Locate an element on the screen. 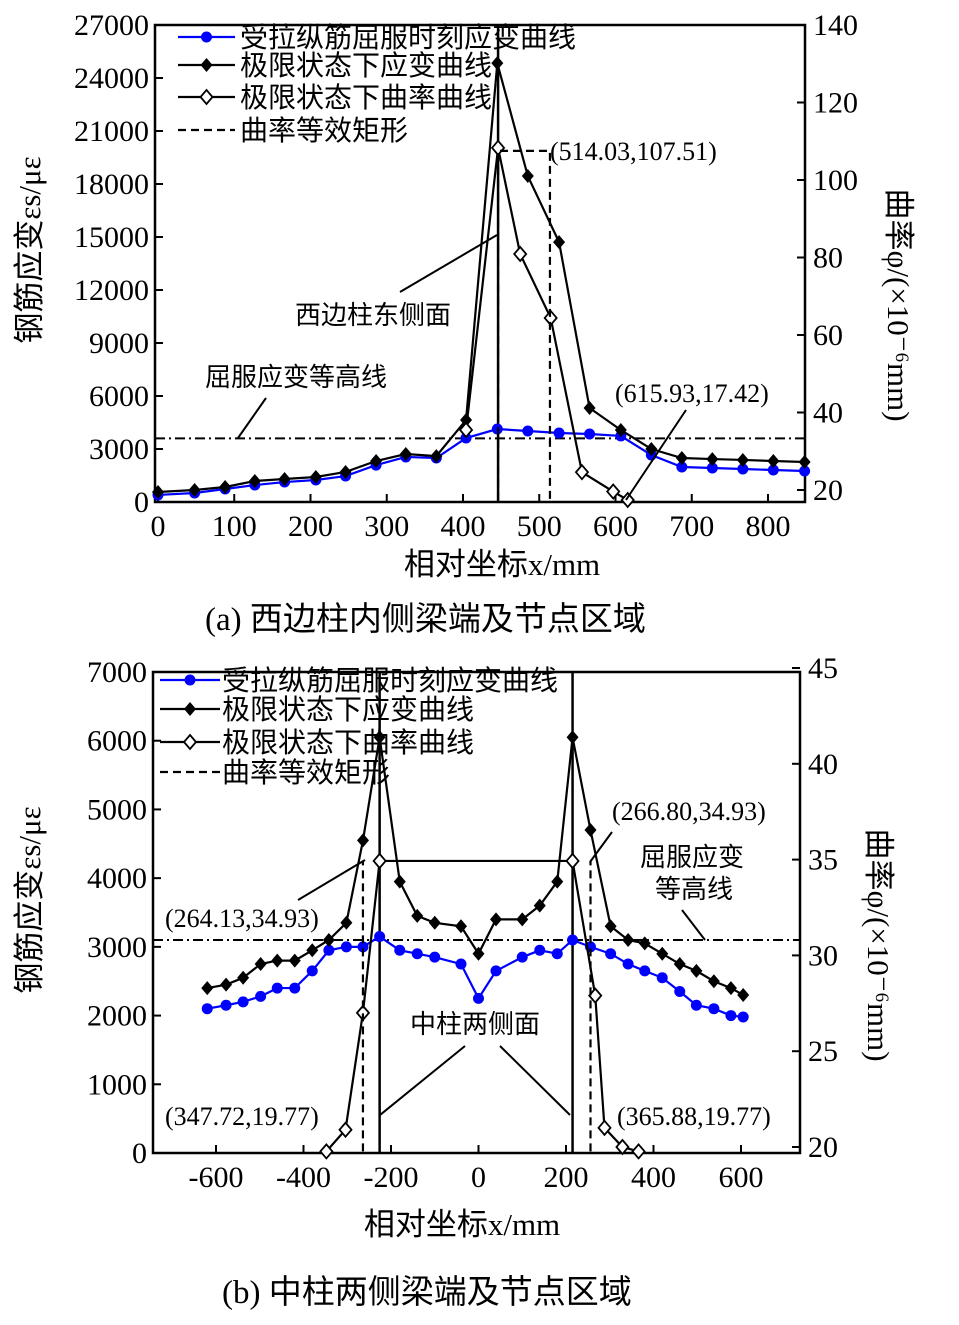 Image resolution: width=959 pixels, height=1325 pixels. y-right-tick-label: 60 is located at coordinates (828, 335).